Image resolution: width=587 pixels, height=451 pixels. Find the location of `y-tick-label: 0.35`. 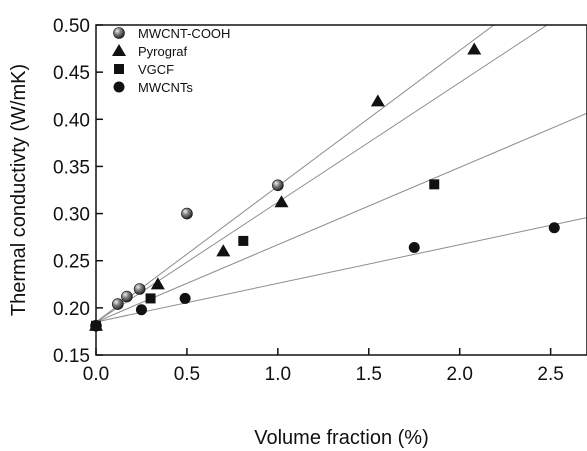

y-tick-label: 0.35 is located at coordinates (71, 167).